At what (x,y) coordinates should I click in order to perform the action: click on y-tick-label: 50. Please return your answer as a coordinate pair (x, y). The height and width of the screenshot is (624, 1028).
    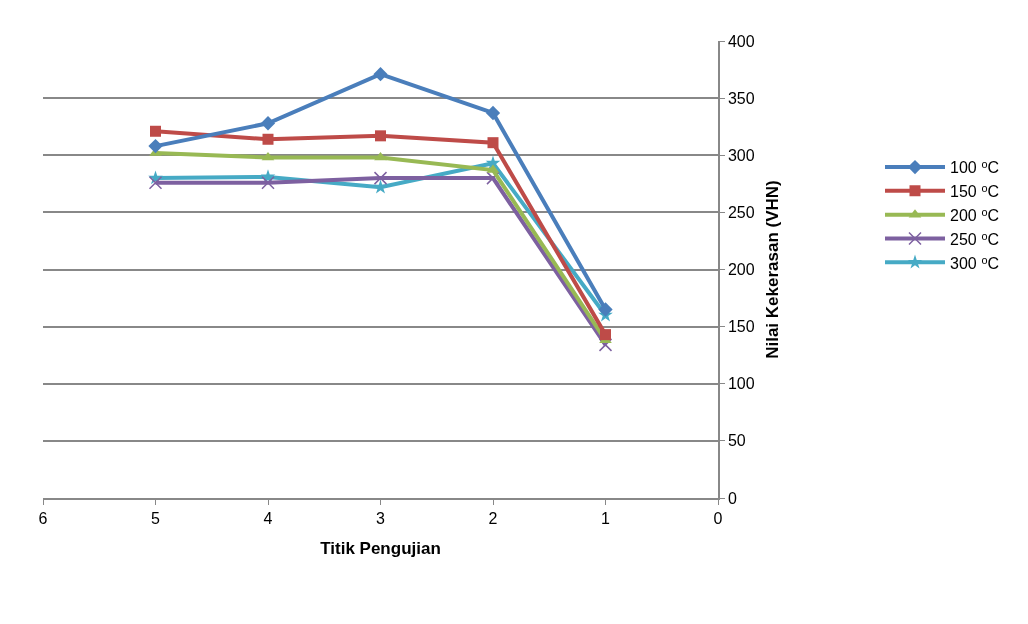
    Looking at the image, I should click on (736, 441).